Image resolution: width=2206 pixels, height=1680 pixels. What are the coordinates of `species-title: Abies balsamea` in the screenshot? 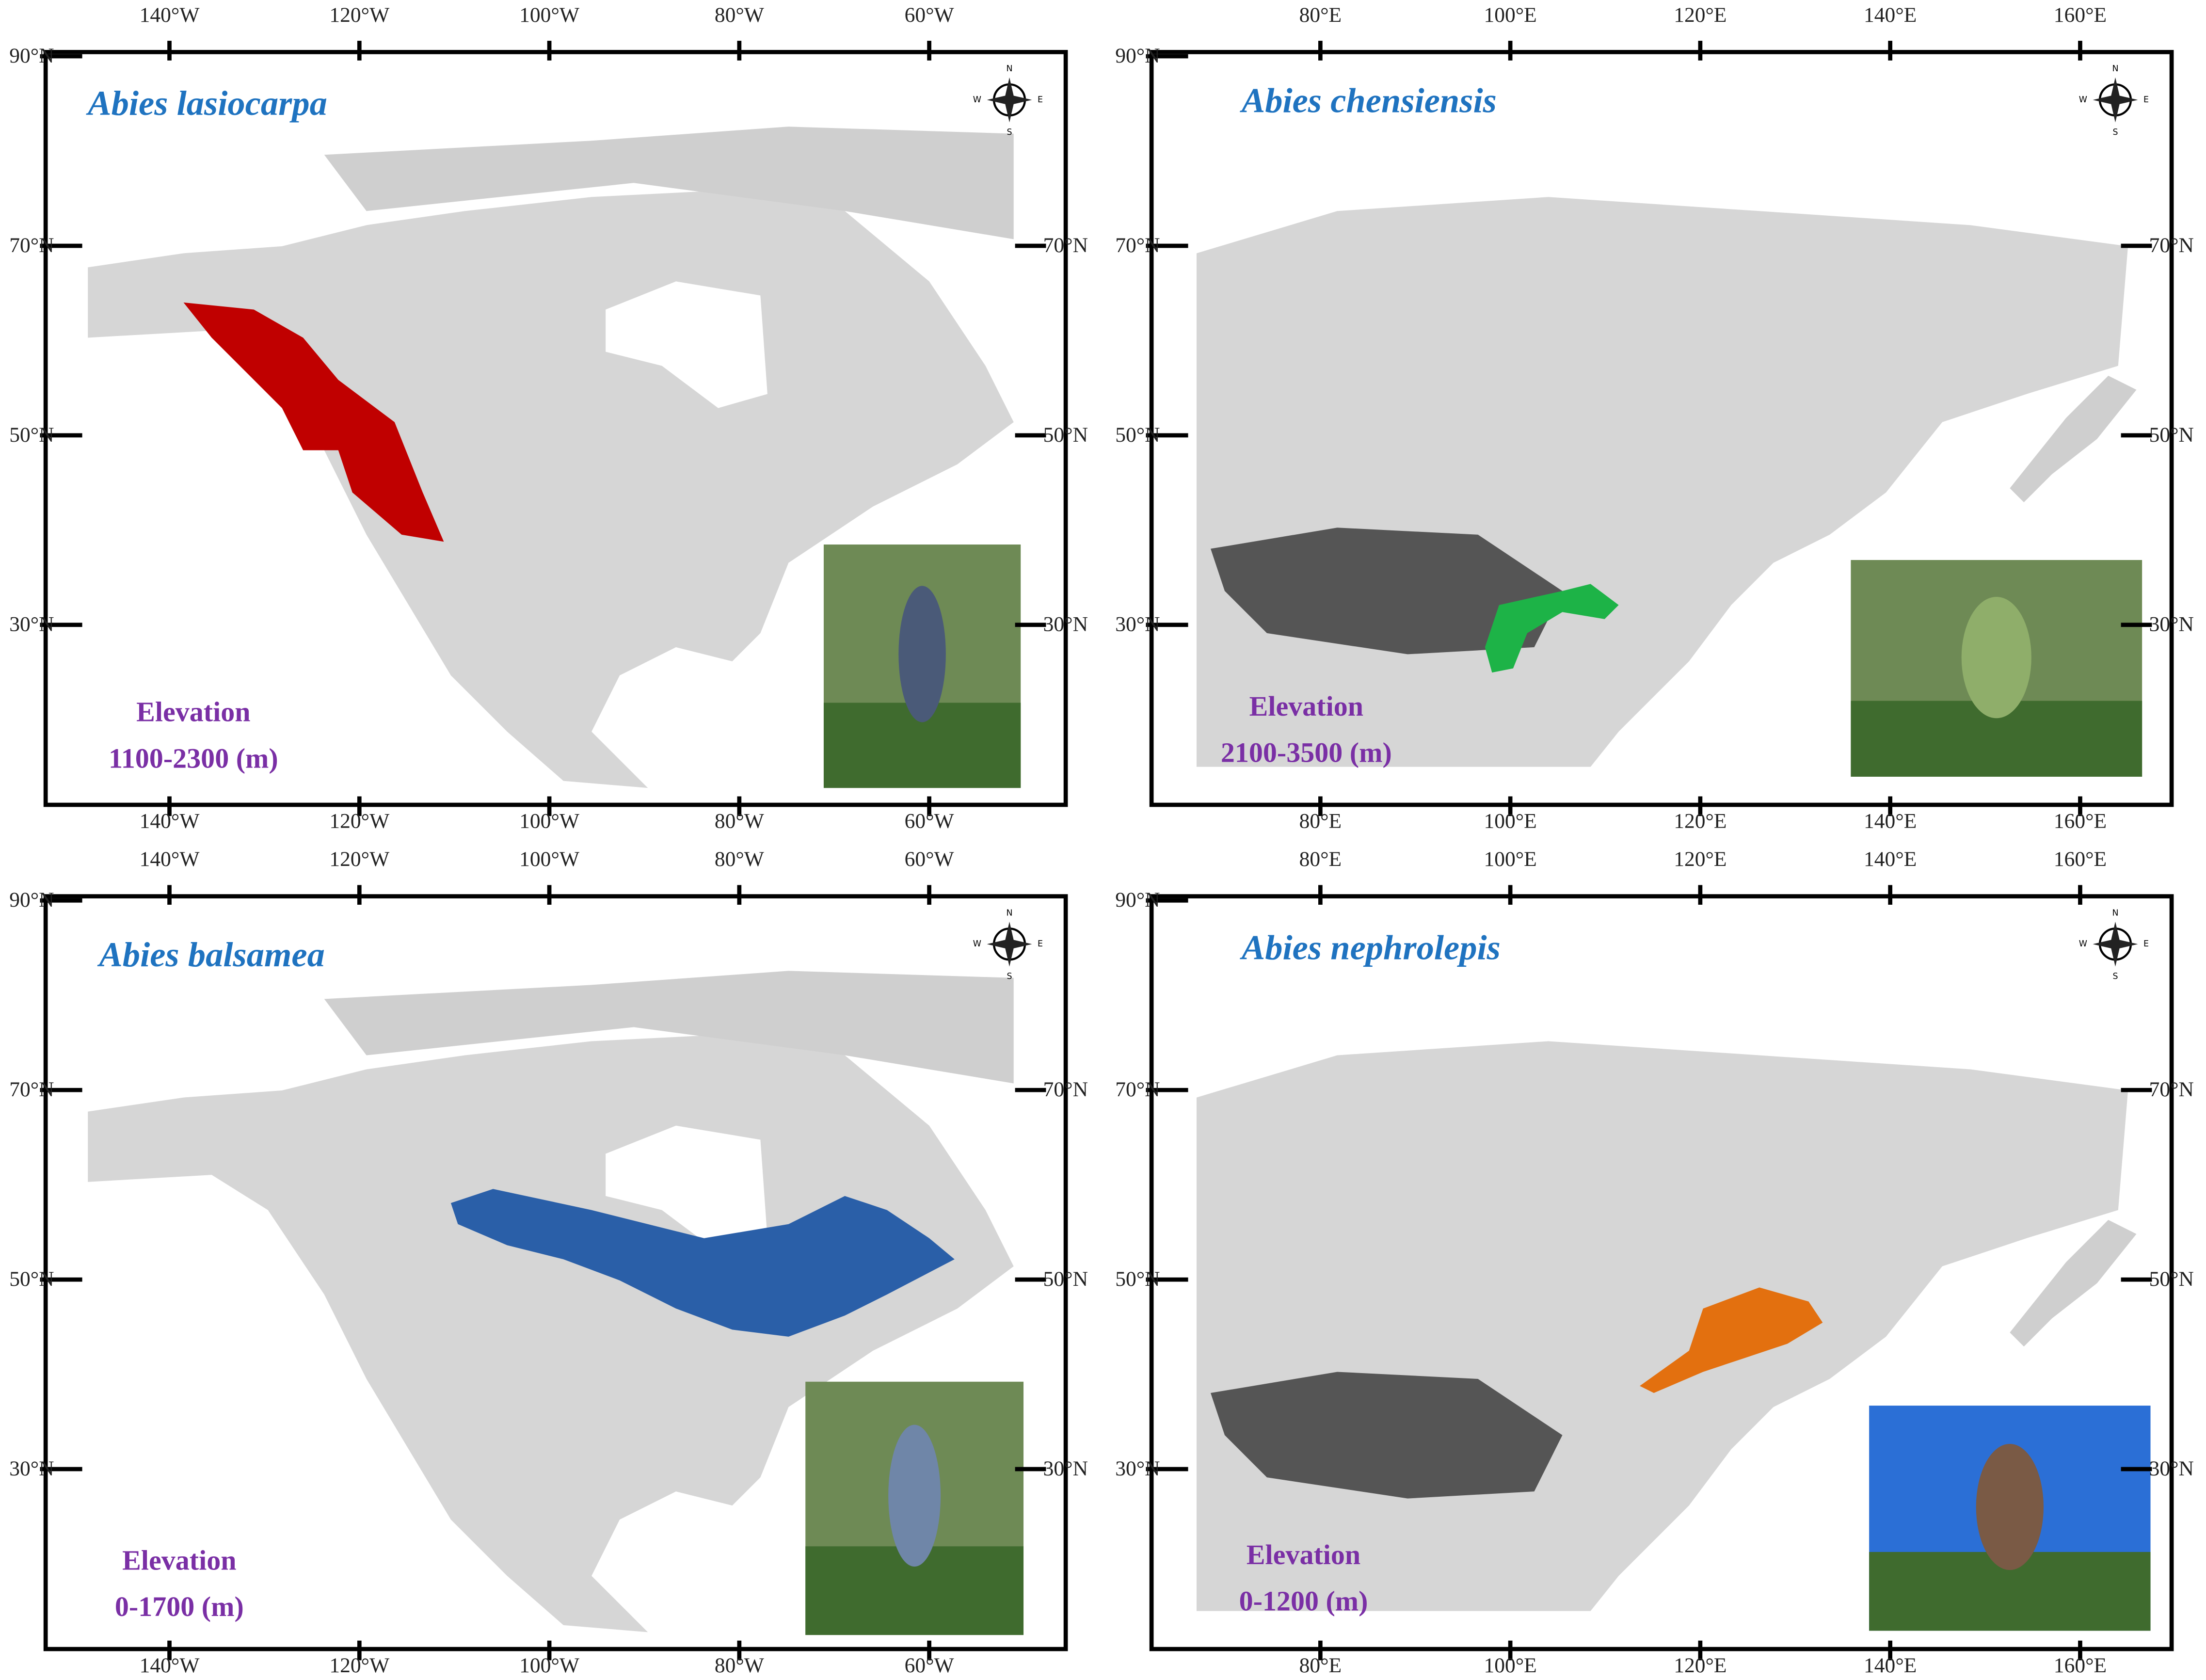 It's located at (211, 954).